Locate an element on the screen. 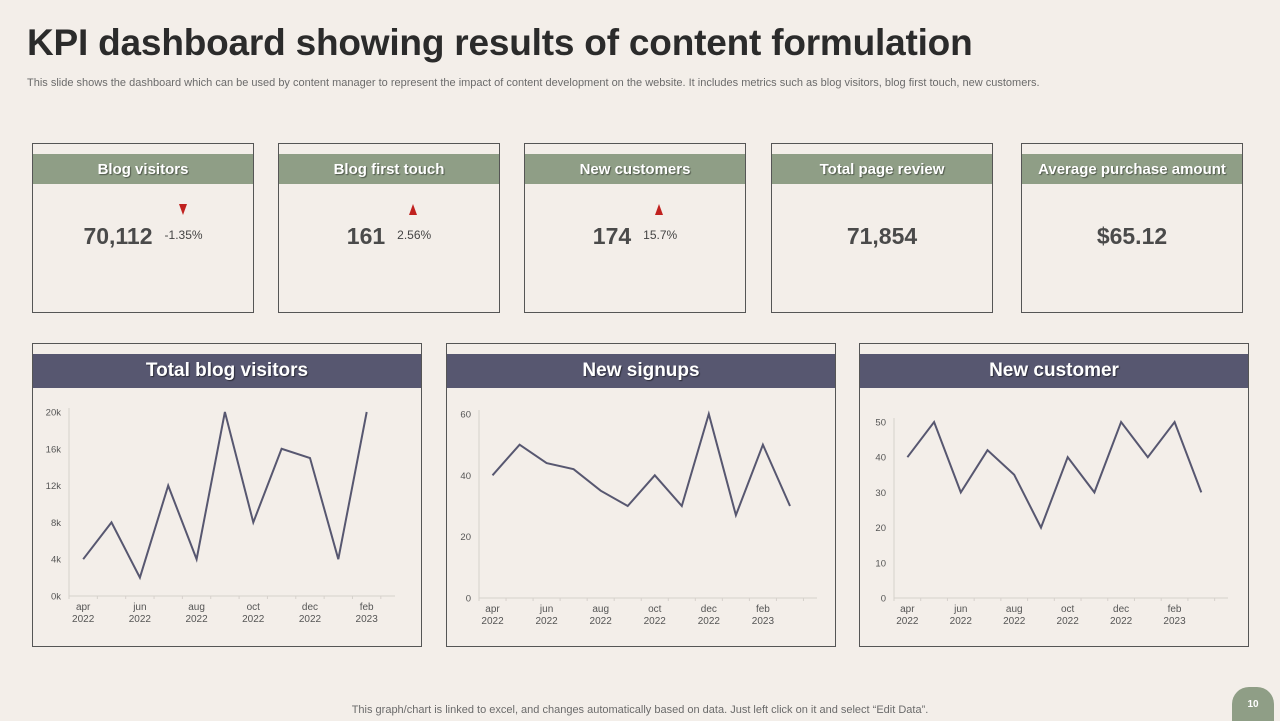  kpi-delta-text: 15.7% is located at coordinates (660, 235).